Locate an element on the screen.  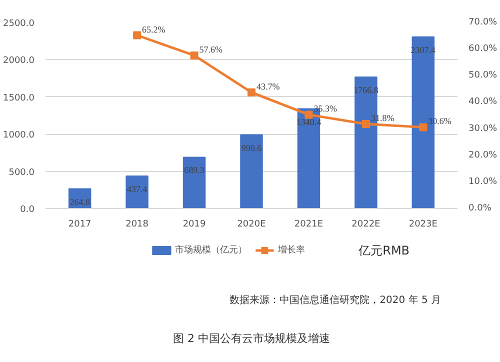
x-tick-label: 2020E is located at coordinates (251, 225).